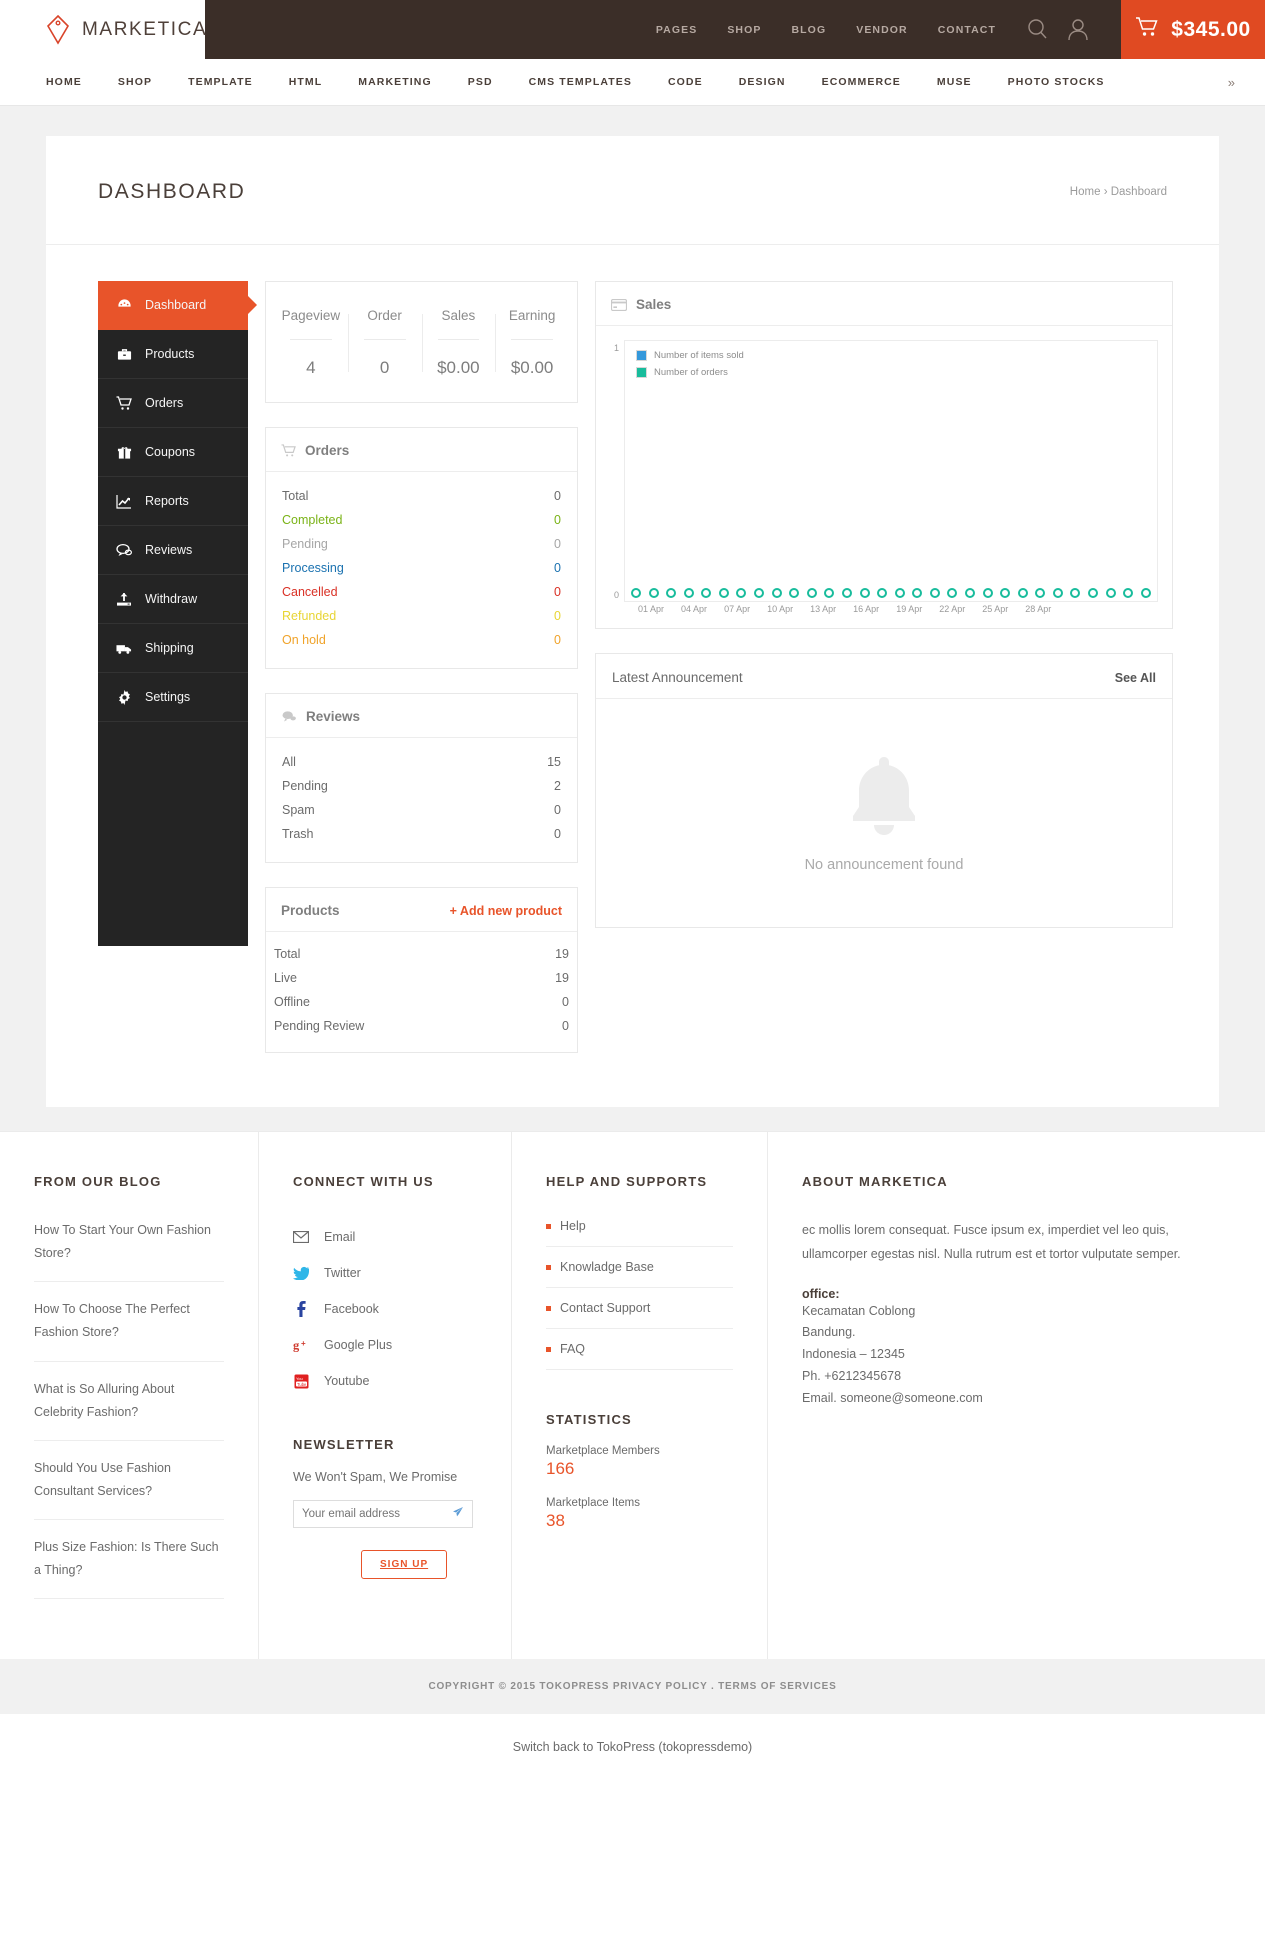 The image size is (1265, 1936). Describe the element at coordinates (966, 29) in the screenshot. I see `top-nav-item-contact: CONTACT` at that location.